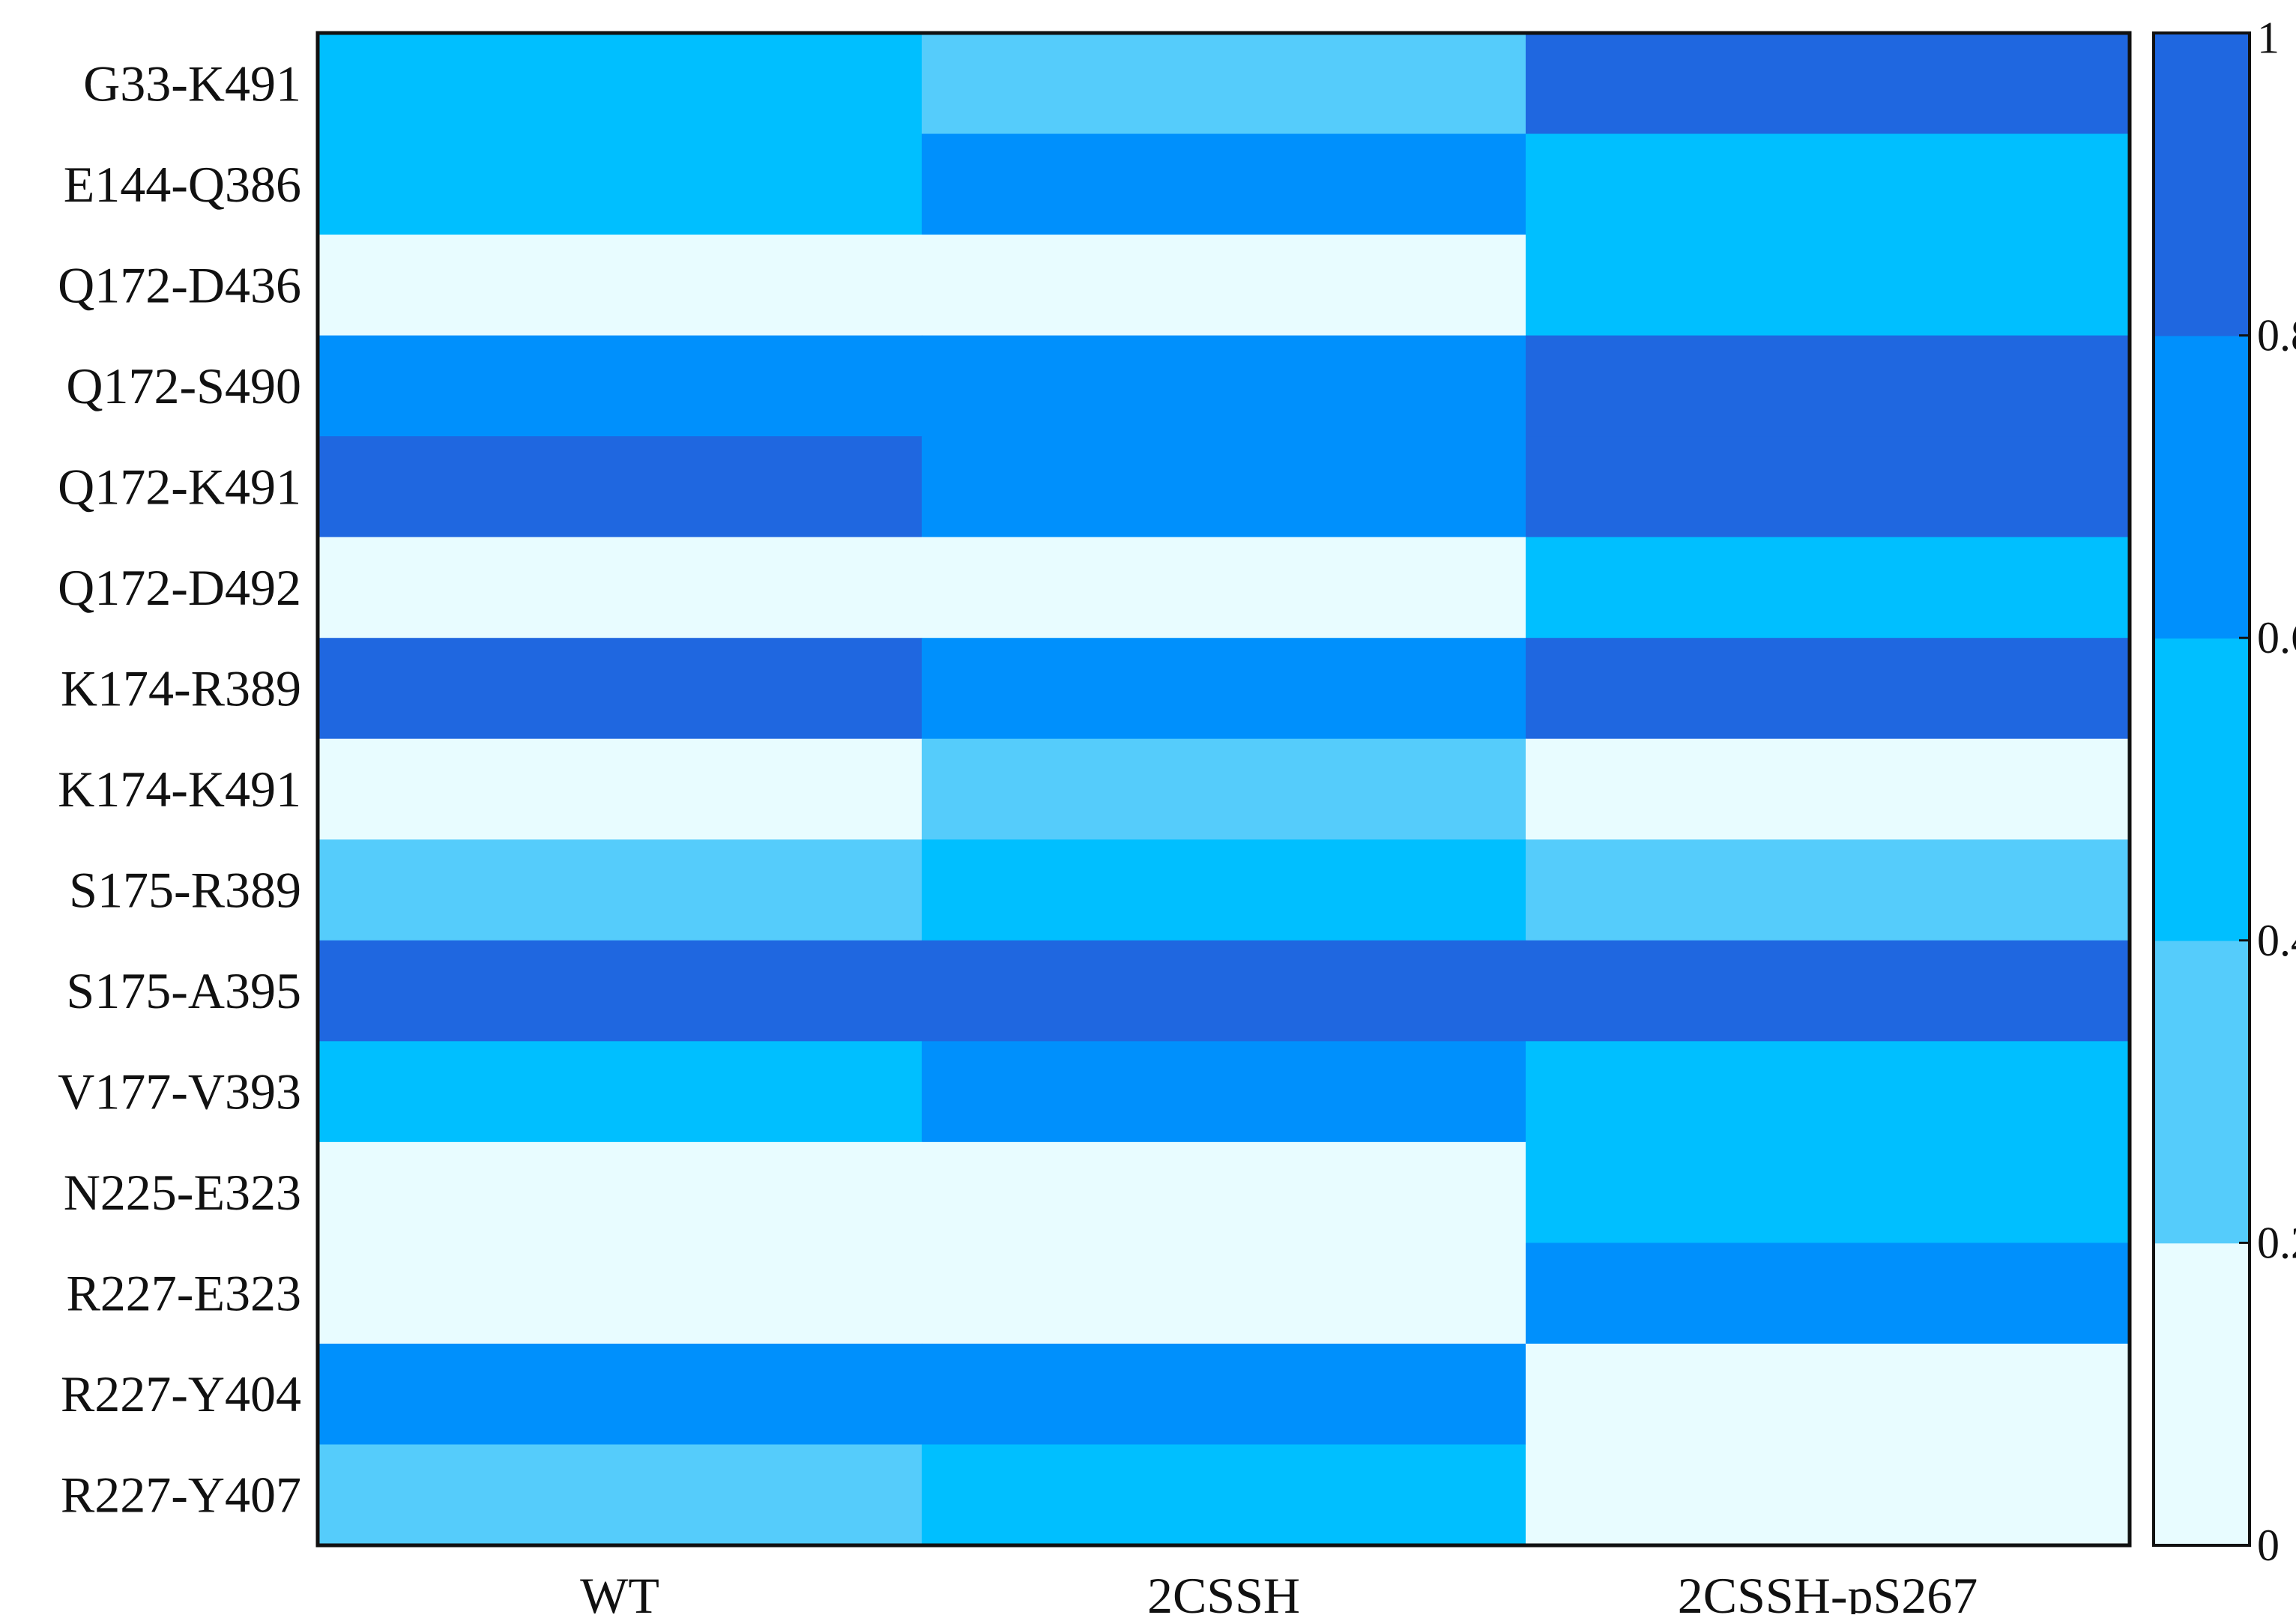  What do you see at coordinates (182, 184) in the screenshot?
I see `row-label: E144-Q386` at bounding box center [182, 184].